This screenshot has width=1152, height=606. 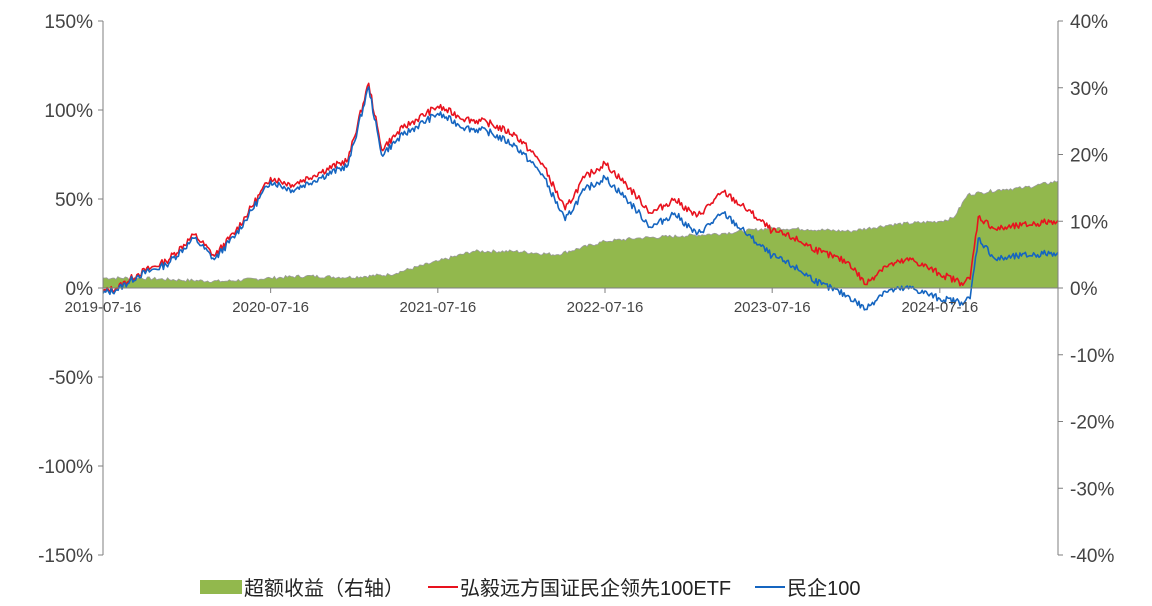 What do you see at coordinates (71, 378) in the screenshot?
I see `left-tick-label: -50%` at bounding box center [71, 378].